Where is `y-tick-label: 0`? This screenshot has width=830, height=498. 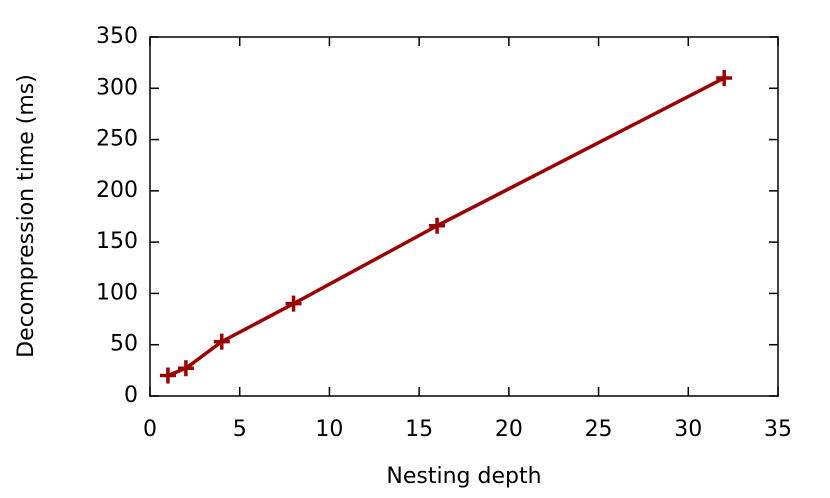 y-tick-label: 0 is located at coordinates (131, 395).